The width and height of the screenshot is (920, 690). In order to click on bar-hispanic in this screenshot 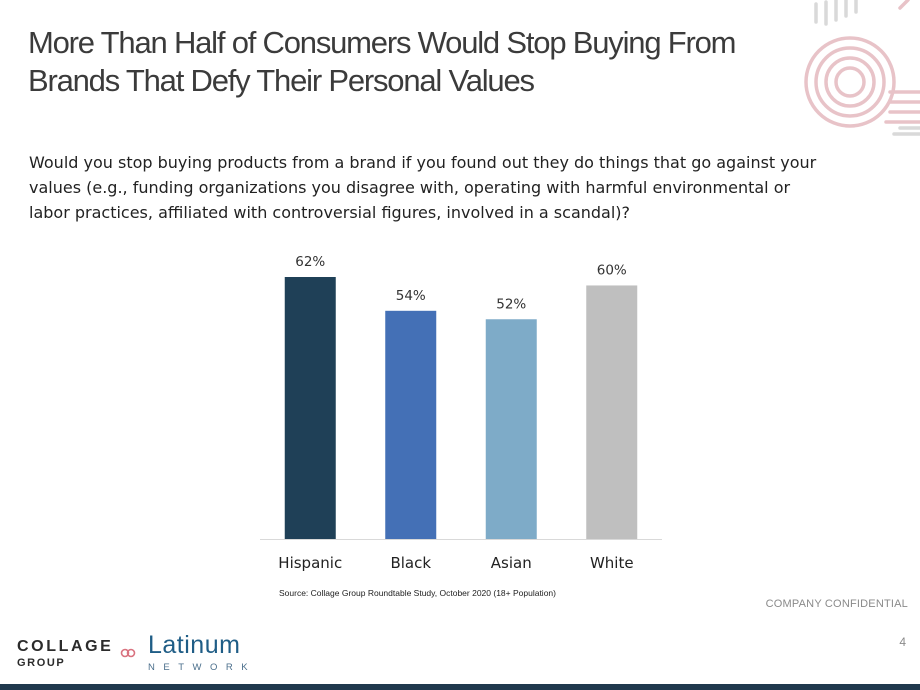, I will do `click(310, 408)`.